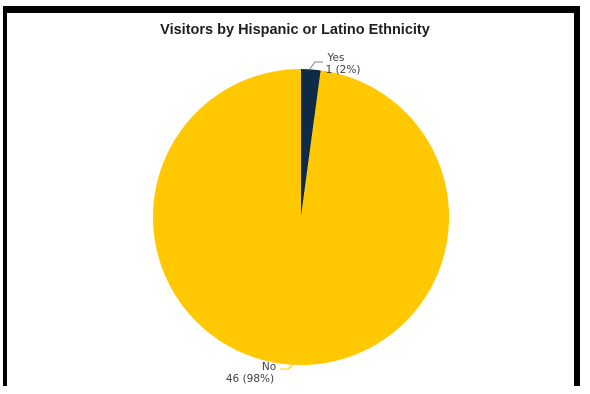 The image size is (590, 394). What do you see at coordinates (295, 30) in the screenshot?
I see `chart-title: Visitors by Hispanic or Latino Ethnicity` at bounding box center [295, 30].